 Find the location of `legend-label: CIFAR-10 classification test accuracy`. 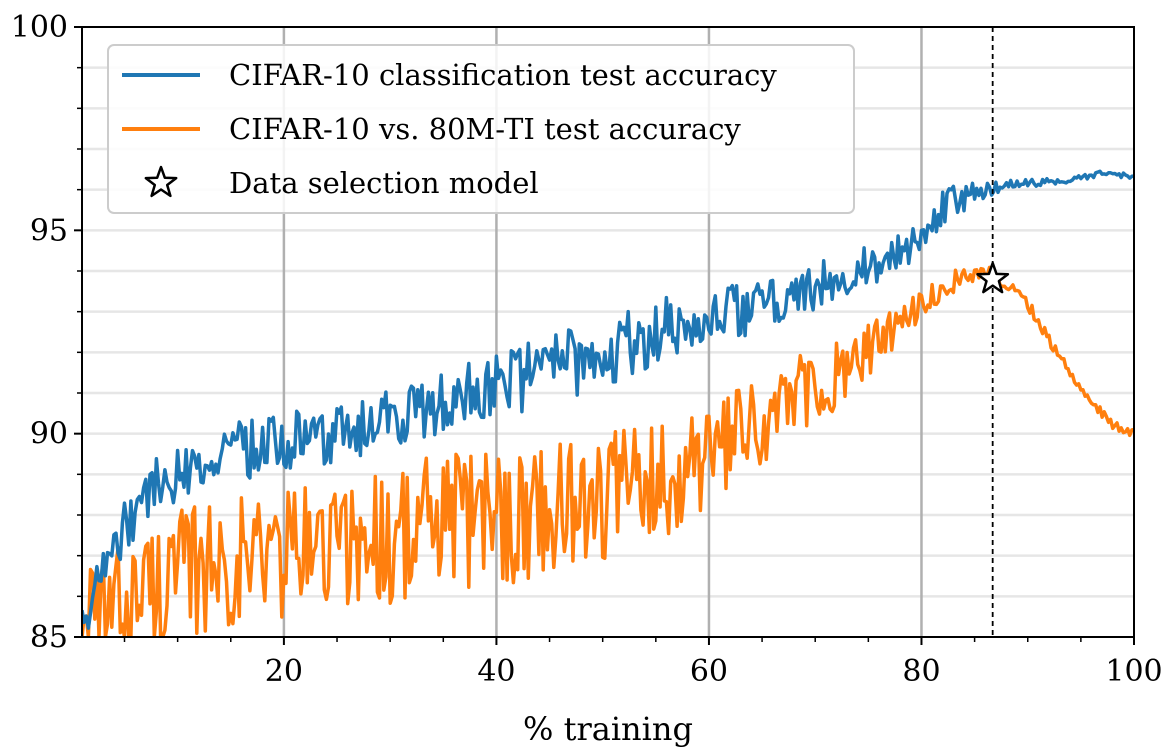

legend-label: CIFAR-10 classification test accuracy is located at coordinates (503, 75).